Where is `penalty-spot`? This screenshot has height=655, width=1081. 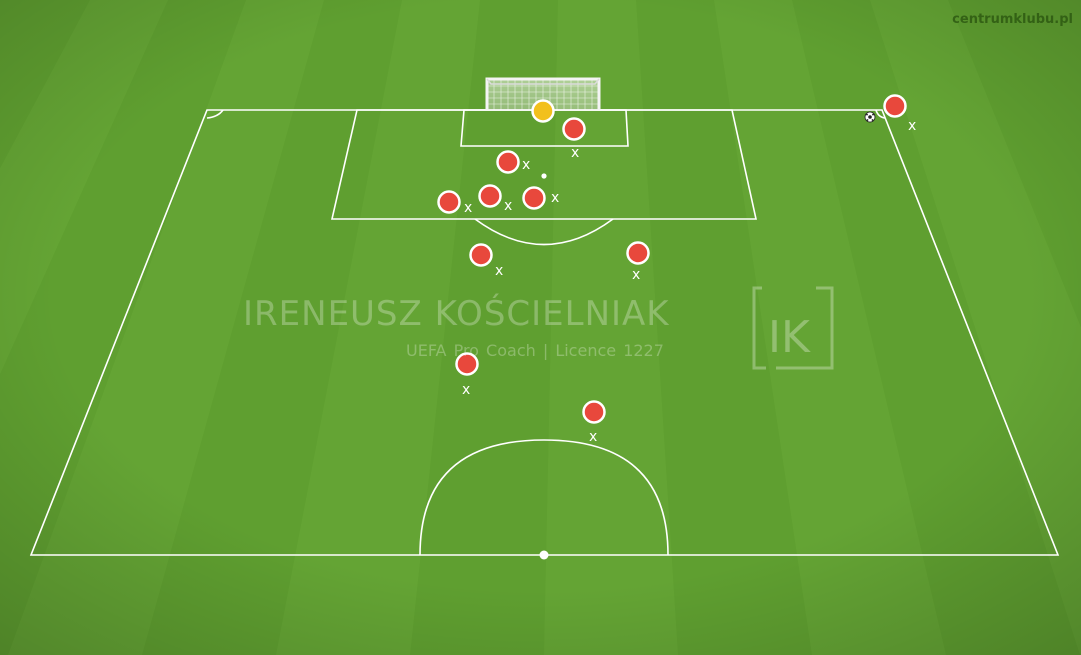 penalty-spot is located at coordinates (544, 176).